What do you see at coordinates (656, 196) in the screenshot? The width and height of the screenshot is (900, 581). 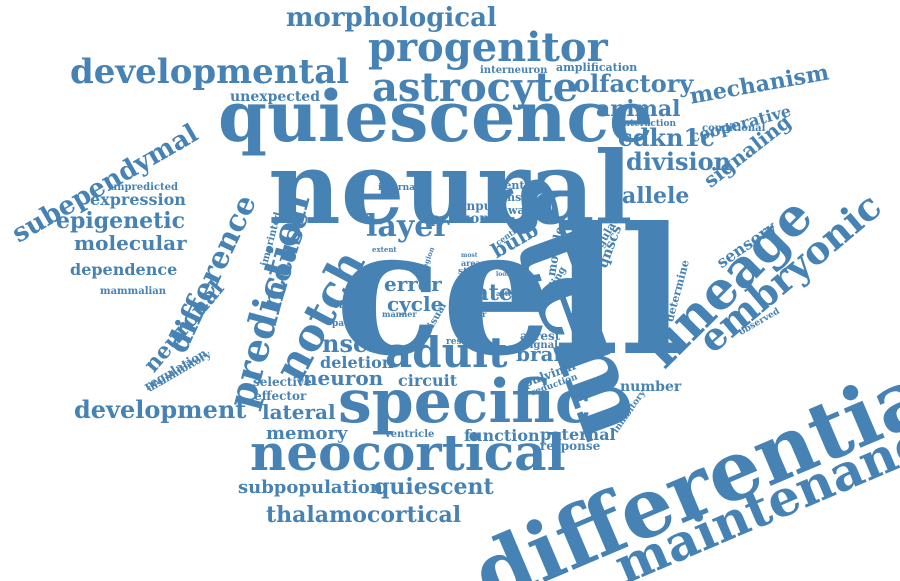 I see `cloud-word-allele: allele` at bounding box center [656, 196].